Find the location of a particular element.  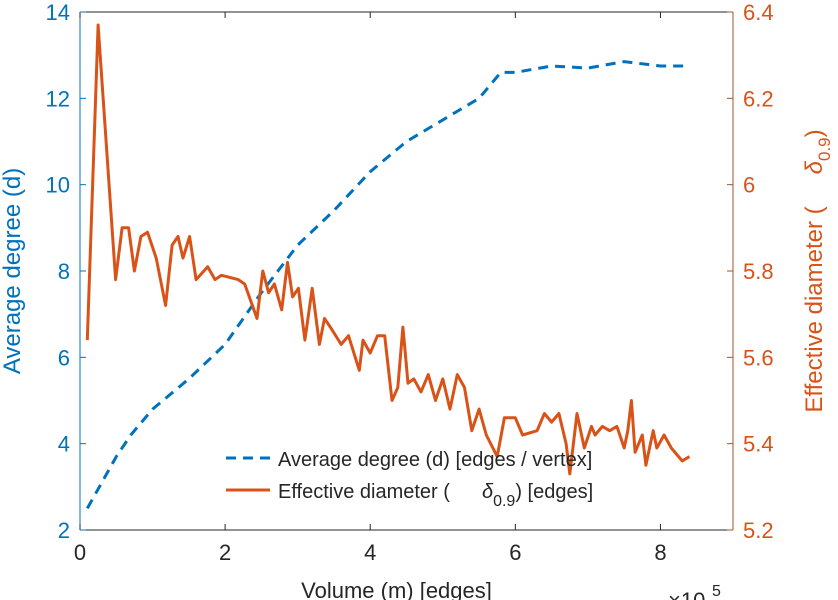

x-axis-label: Volume (m) [edges] is located at coordinates (396, 589).